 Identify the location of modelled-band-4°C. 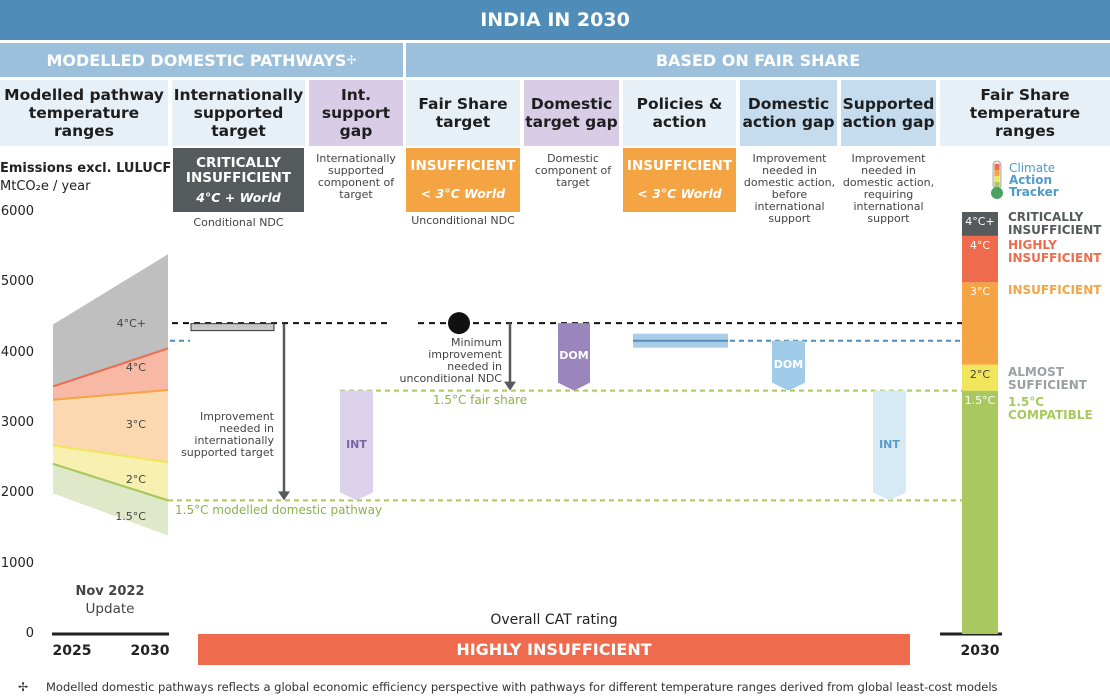
(110, 374).